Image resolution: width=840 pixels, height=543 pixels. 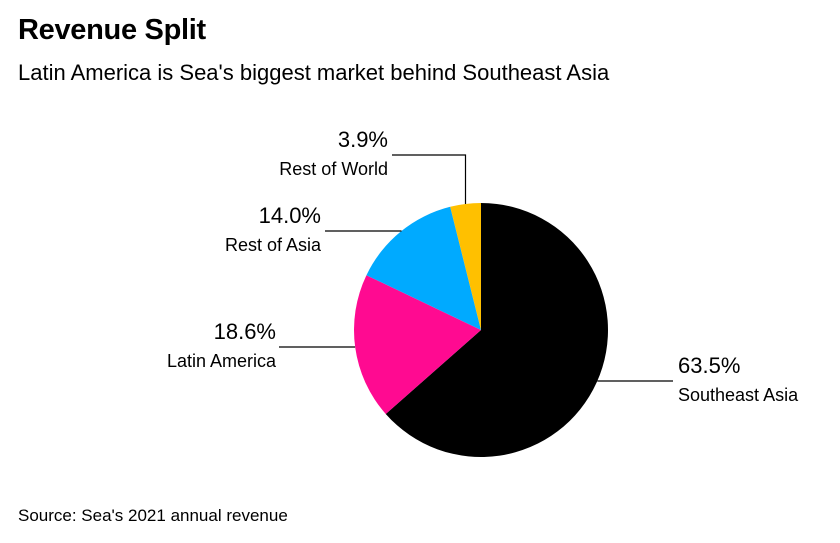 What do you see at coordinates (222, 361) in the screenshot?
I see `data-label-name-latin-america: Latin America` at bounding box center [222, 361].